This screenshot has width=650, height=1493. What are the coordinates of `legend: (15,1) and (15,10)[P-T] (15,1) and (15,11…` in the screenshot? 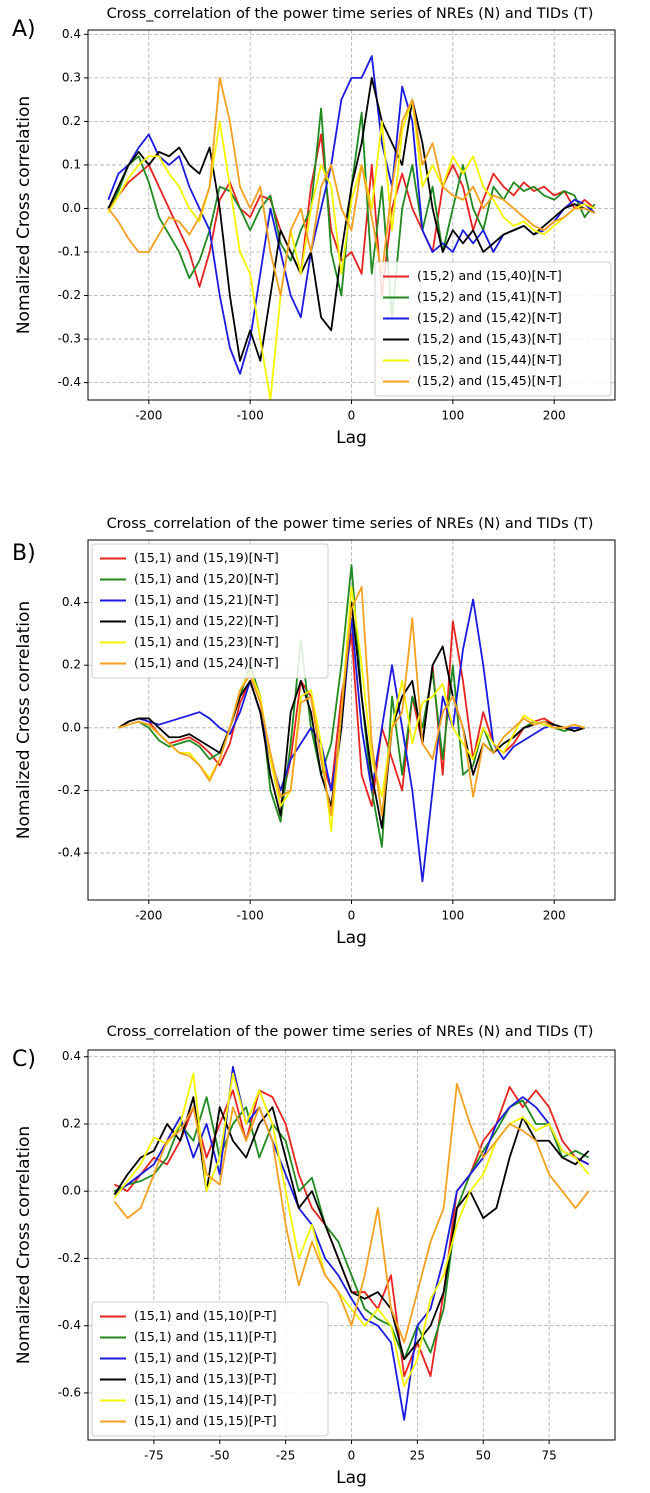 It's located at (210, 1369).